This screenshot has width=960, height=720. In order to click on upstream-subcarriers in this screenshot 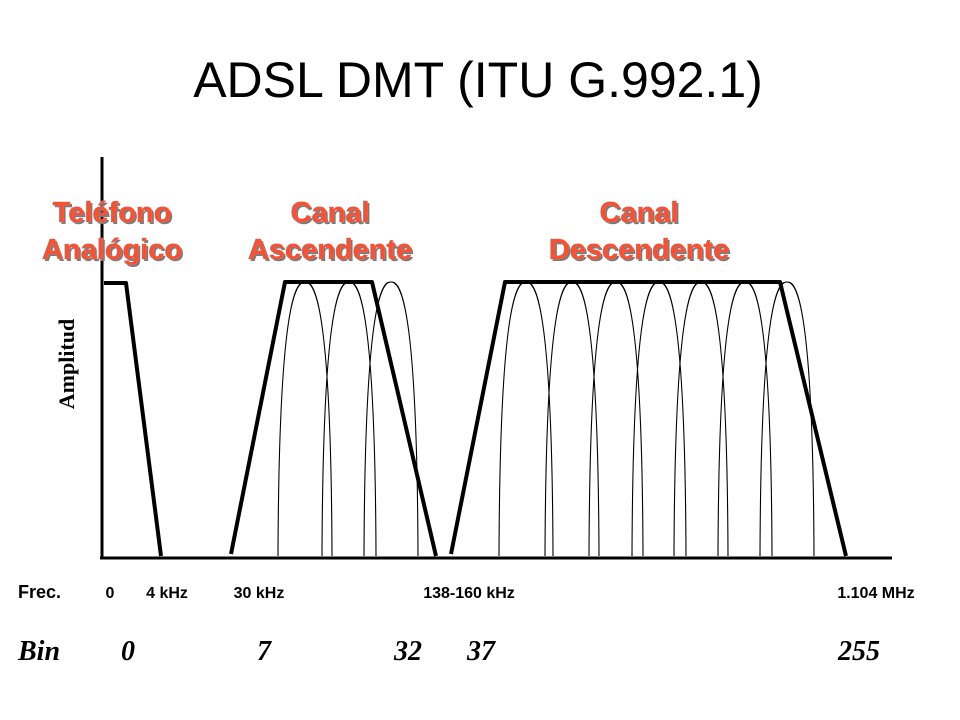, I will do `click(348, 419)`.